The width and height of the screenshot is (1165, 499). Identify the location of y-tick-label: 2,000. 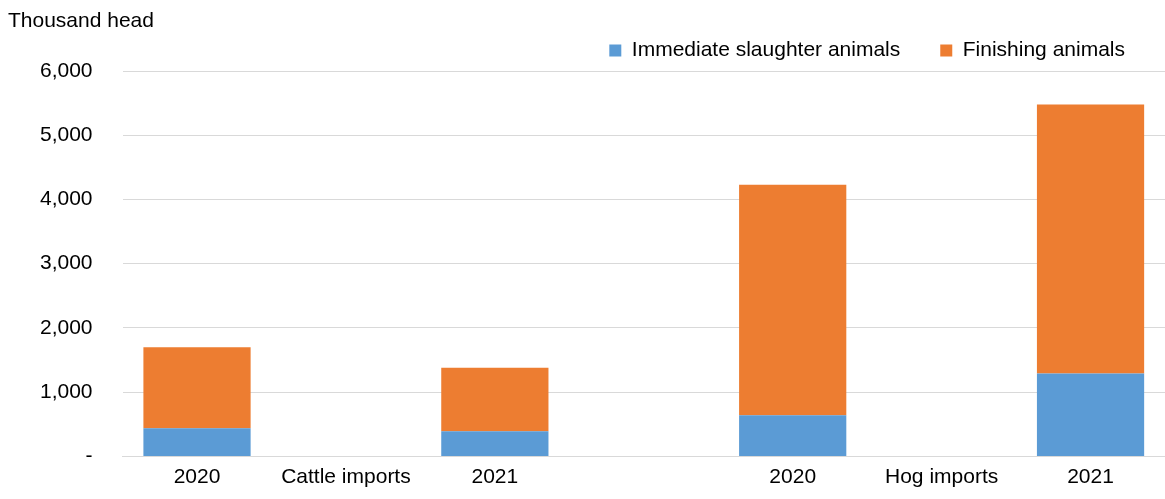
(66, 326).